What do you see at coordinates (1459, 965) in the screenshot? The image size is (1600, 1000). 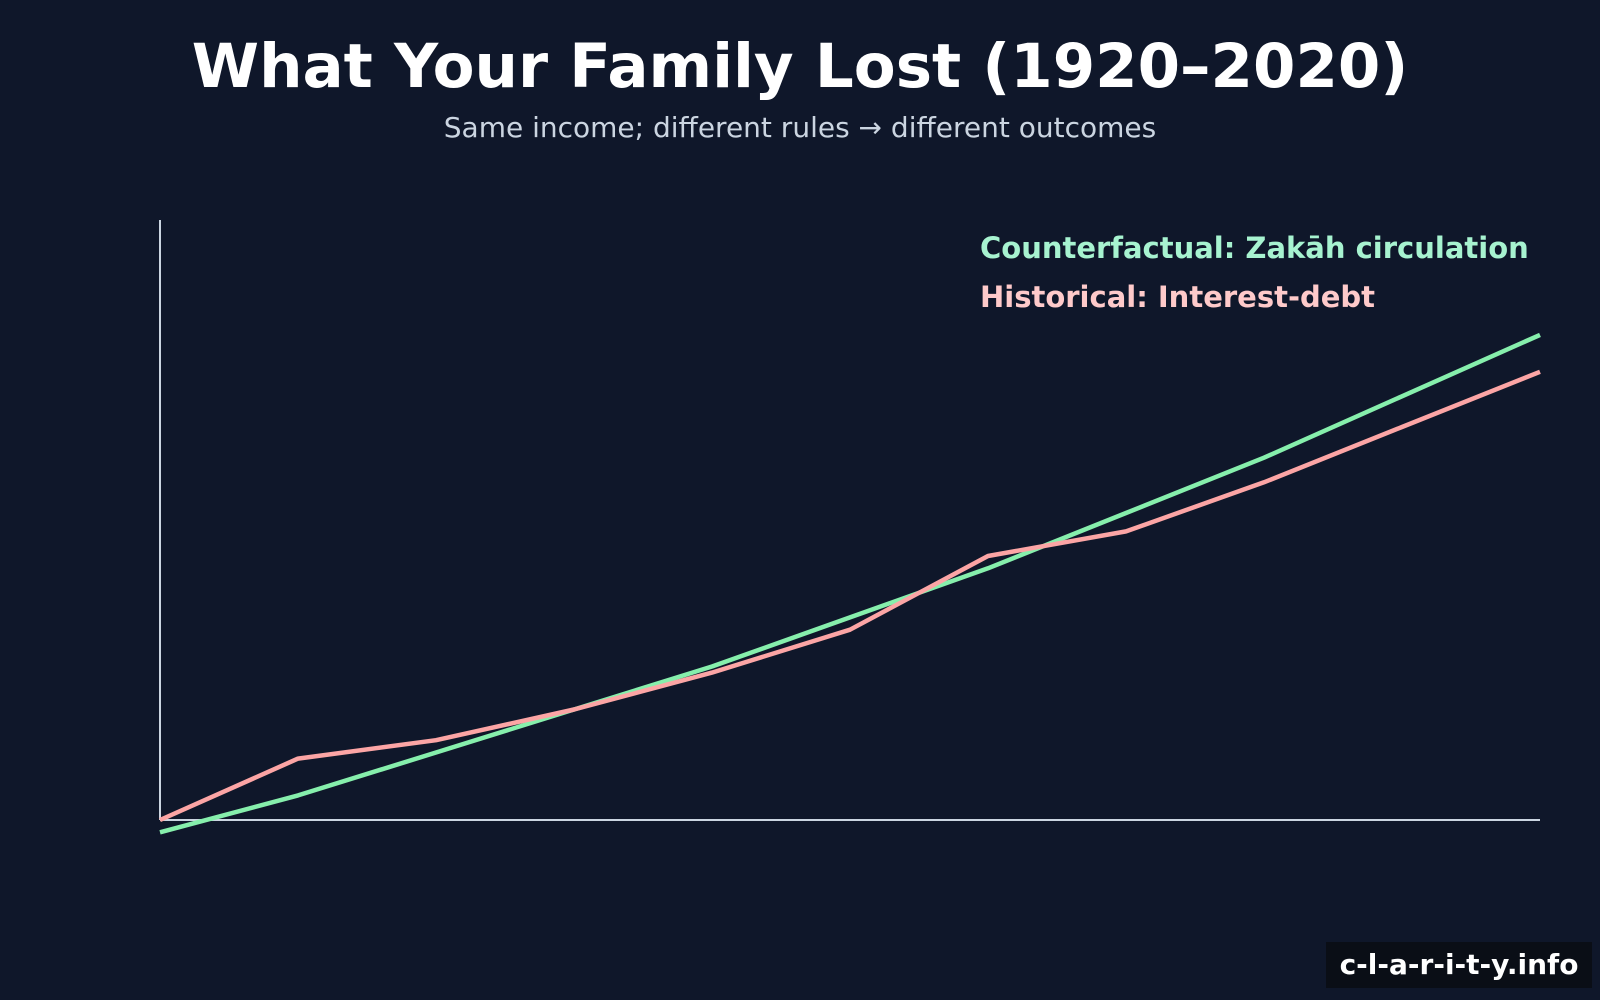 I see `watermark: c-l-a-r-i-t-y.info` at bounding box center [1459, 965].